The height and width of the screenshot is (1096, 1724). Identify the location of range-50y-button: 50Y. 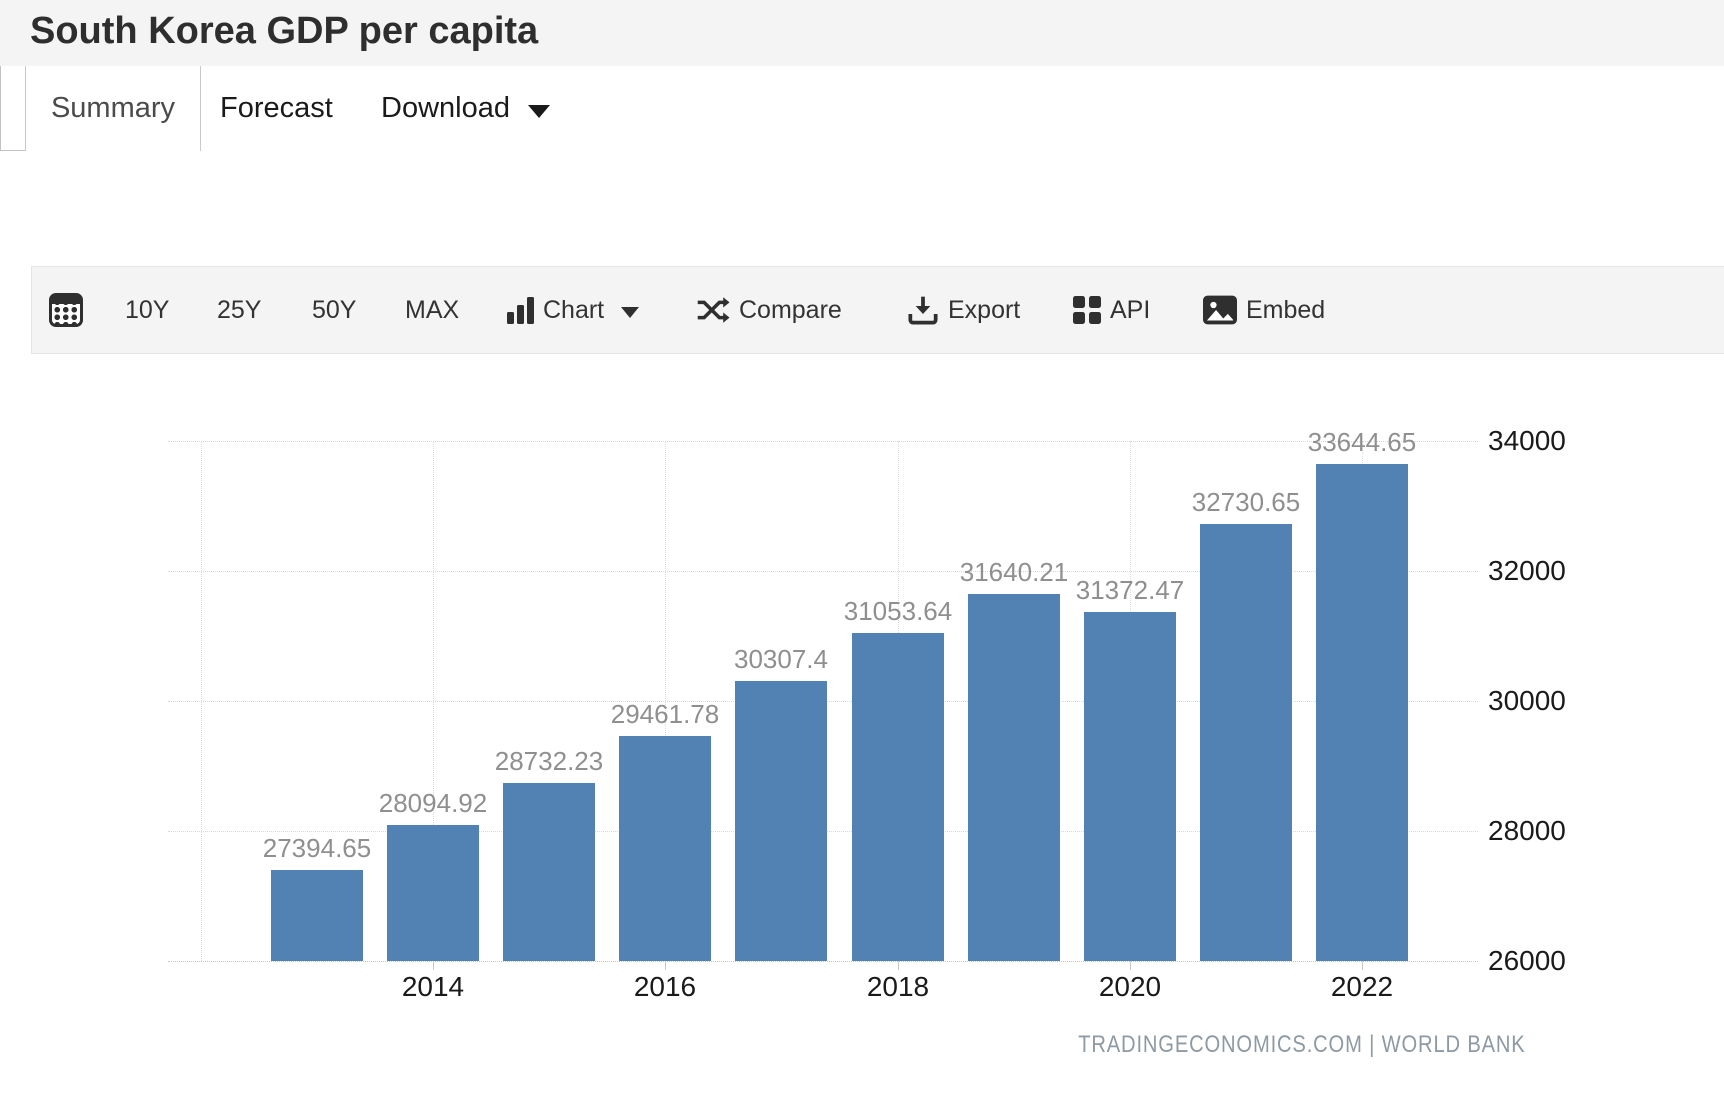
(334, 310).